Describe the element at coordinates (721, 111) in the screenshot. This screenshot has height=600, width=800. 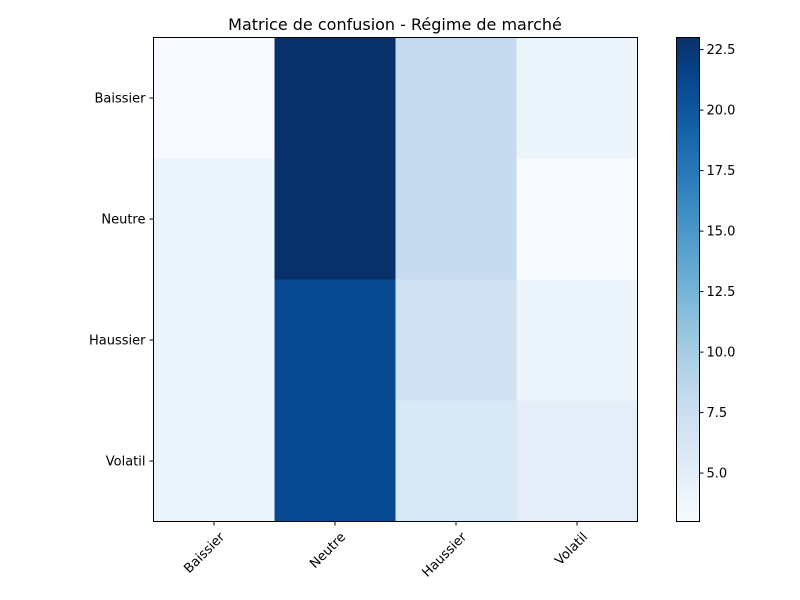
I see `colorbar-tick-label: 20.0` at that location.